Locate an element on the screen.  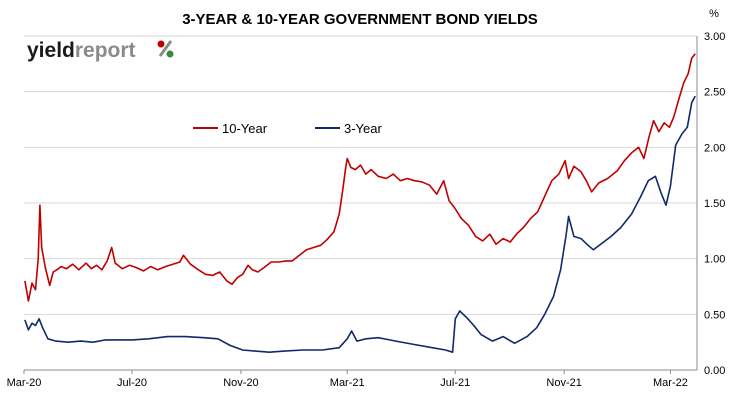
y-tick-labels: 0.00 0.50 1.00 1.50 2.00 2.50 3.00 is located at coordinates (714, 204).